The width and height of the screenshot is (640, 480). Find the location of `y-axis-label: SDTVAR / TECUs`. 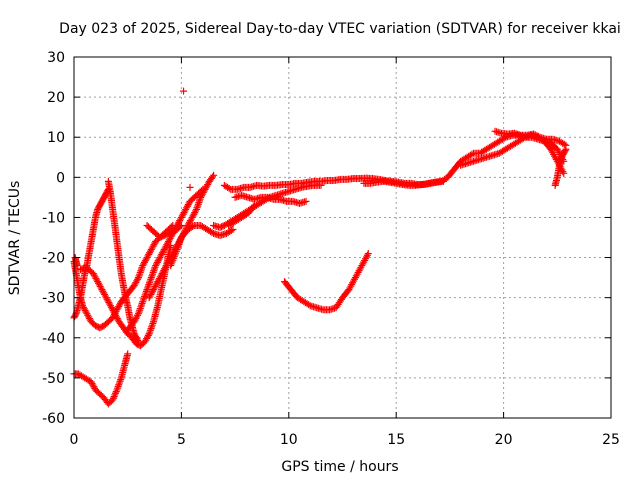

y-axis-label: SDTVAR / TECUs is located at coordinates (15, 238).